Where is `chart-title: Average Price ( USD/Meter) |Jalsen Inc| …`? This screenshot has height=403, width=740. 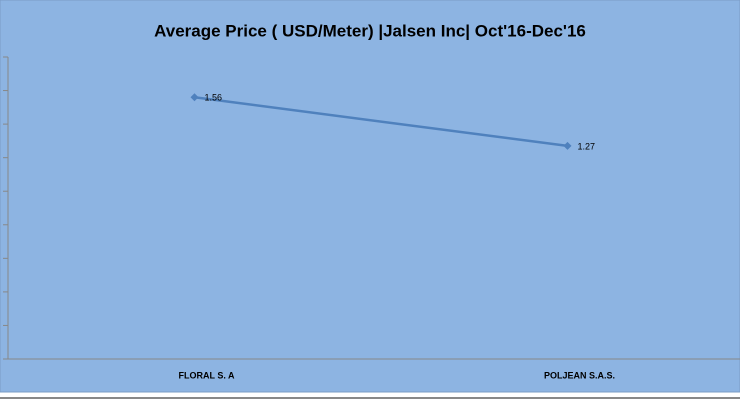 chart-title: Average Price ( USD/Meter) |Jalsen Inc| … is located at coordinates (370, 30).